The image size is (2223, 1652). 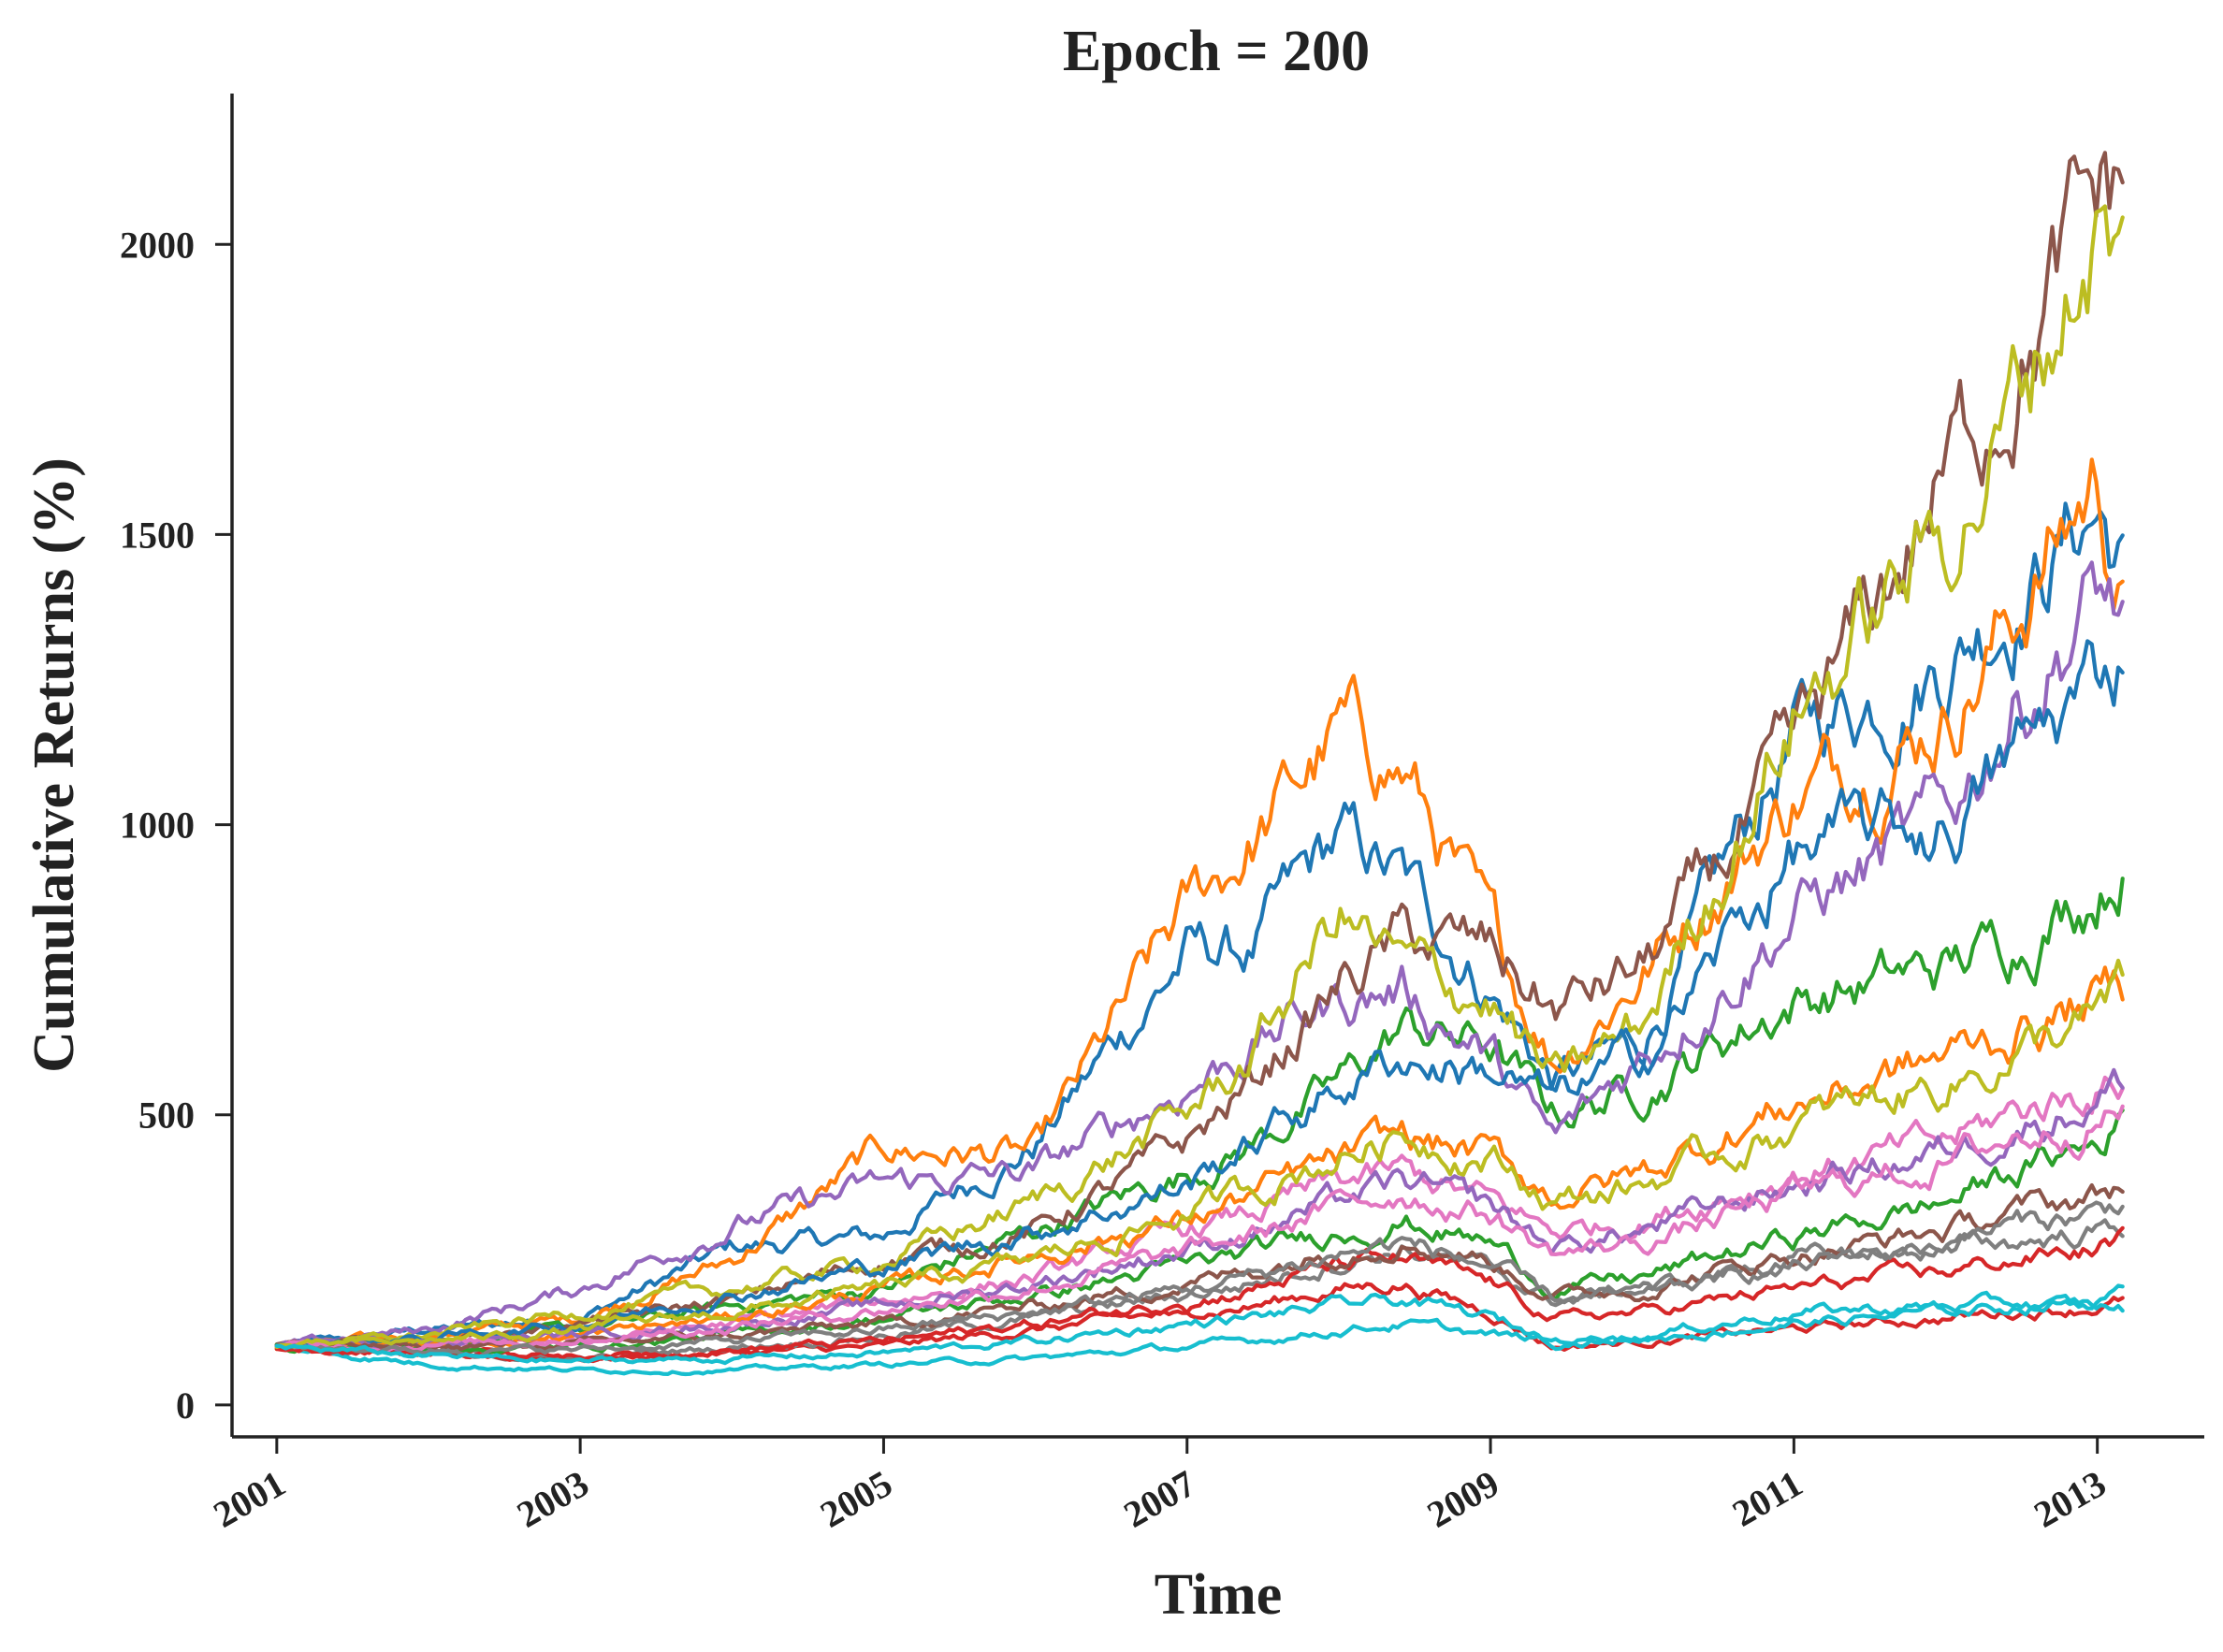 What do you see at coordinates (158, 245) in the screenshot?
I see `y-tick-label-2000: 2000` at bounding box center [158, 245].